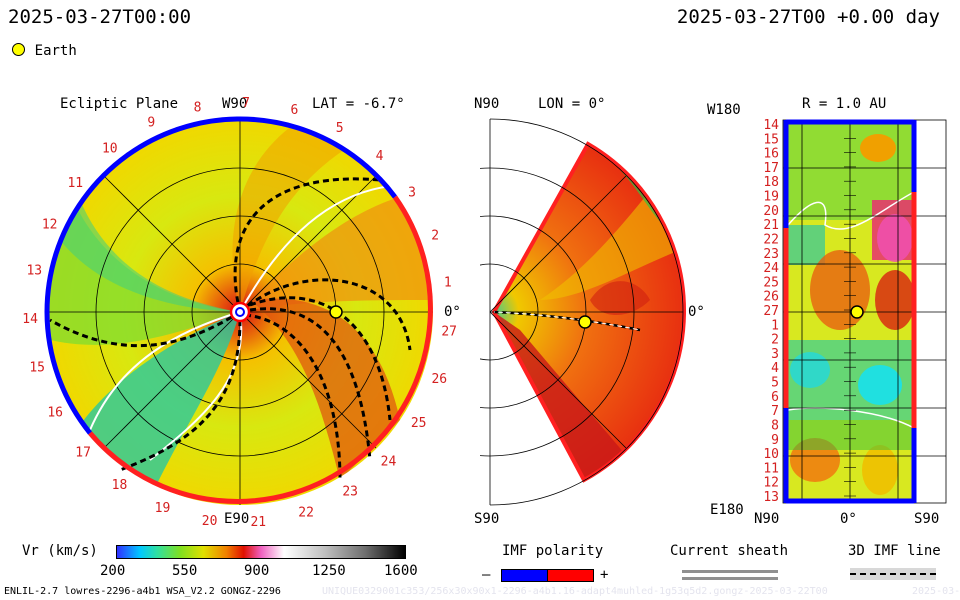 The height and width of the screenshot is (600, 960). I want to click on ecliptic-sector-label: 24, so click(389, 462).